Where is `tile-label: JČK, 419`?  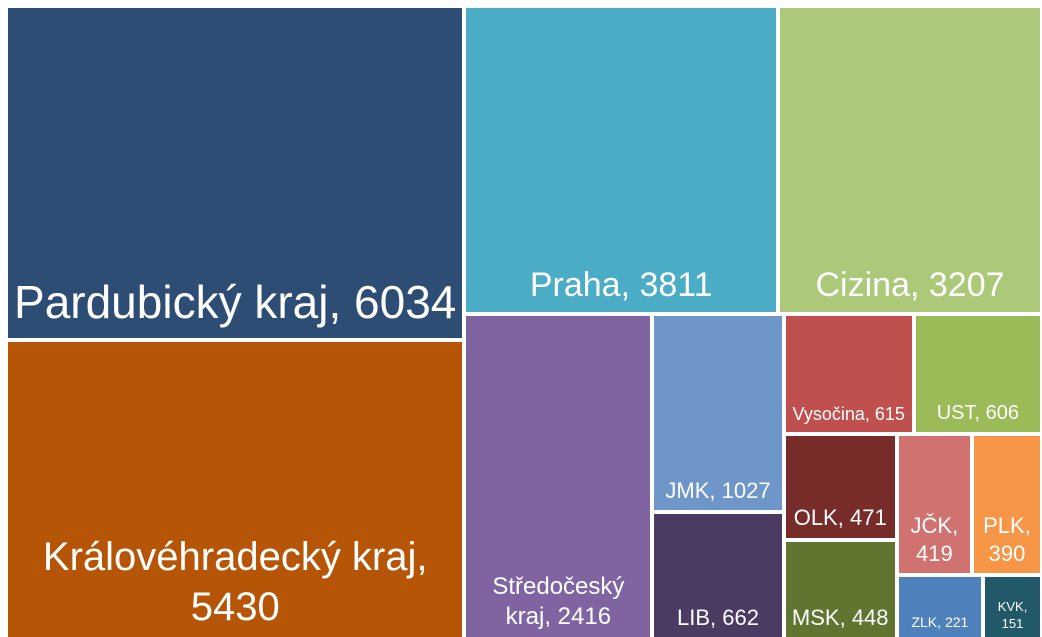
tile-label: JČK, 419 is located at coordinates (934, 542).